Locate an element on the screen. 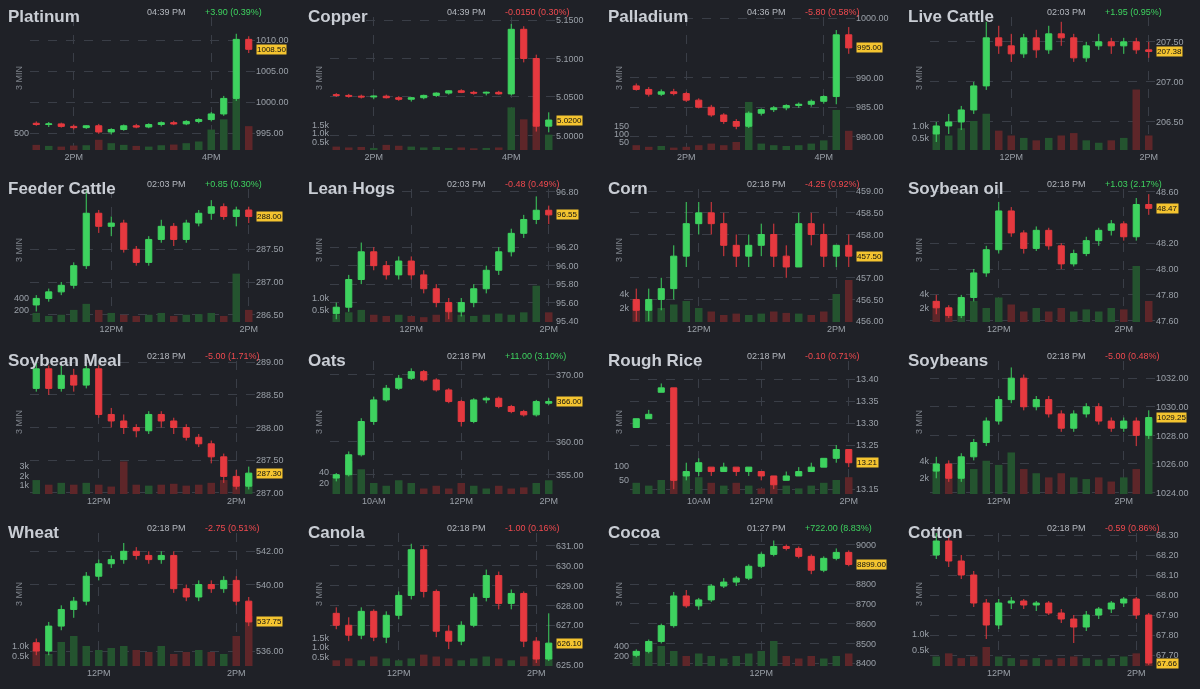  y-tick-label: 67.80 is located at coordinates (1167, 635).